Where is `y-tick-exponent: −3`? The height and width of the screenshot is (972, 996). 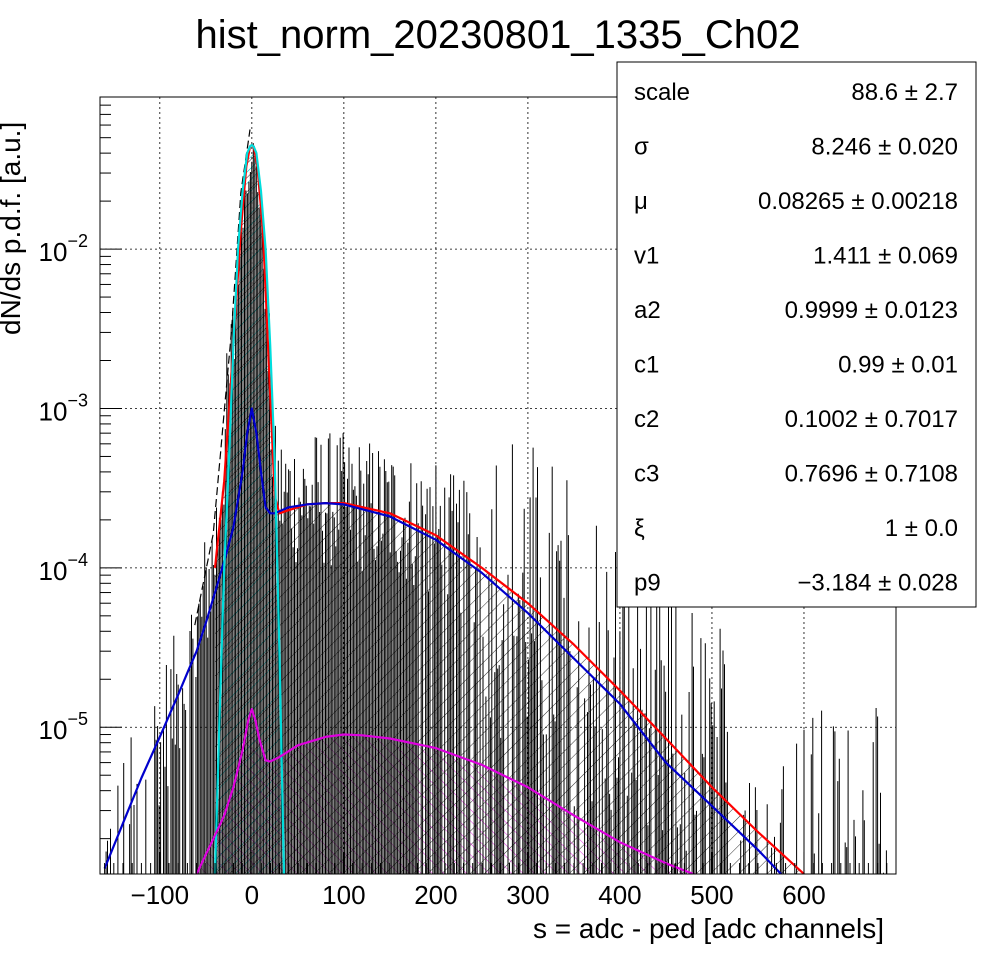 y-tick-exponent: −3 is located at coordinates (77, 400).